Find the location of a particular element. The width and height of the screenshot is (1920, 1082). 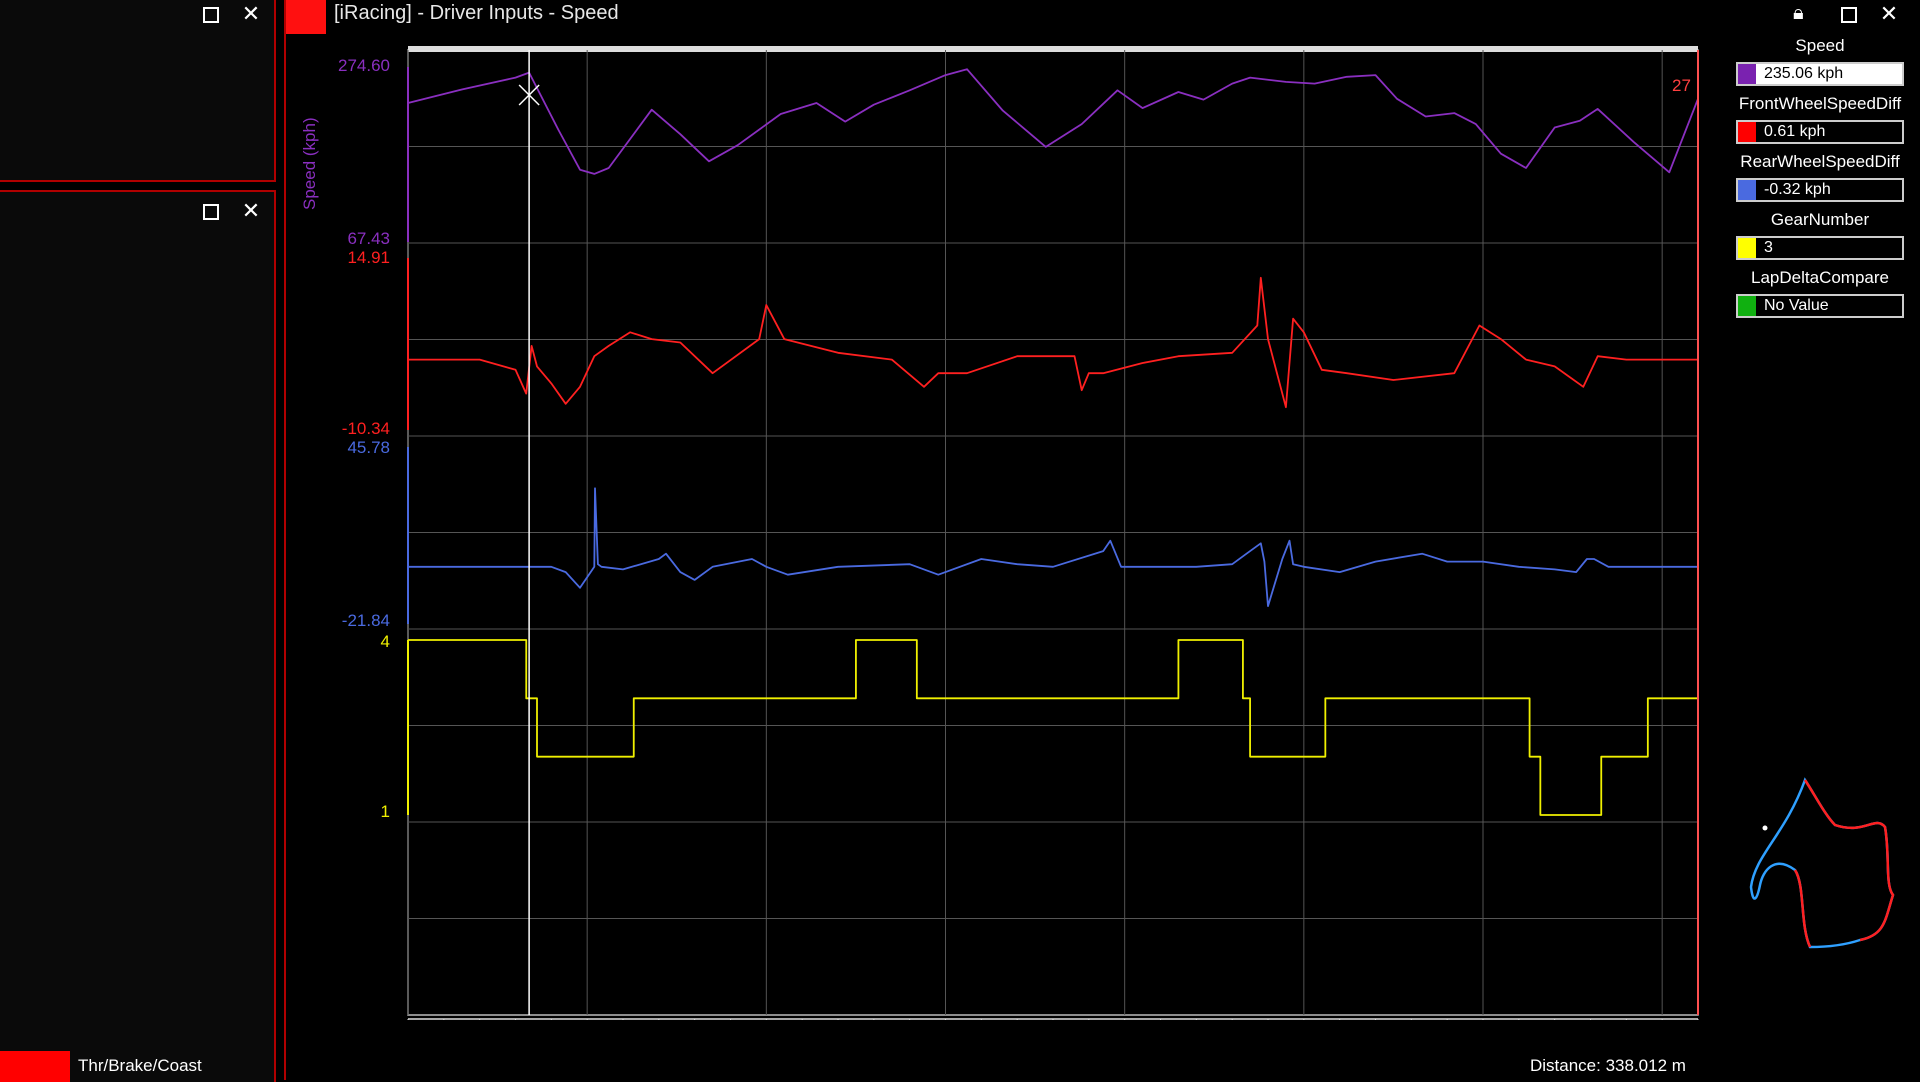

series-line-GearNumber is located at coordinates (1053, 727).